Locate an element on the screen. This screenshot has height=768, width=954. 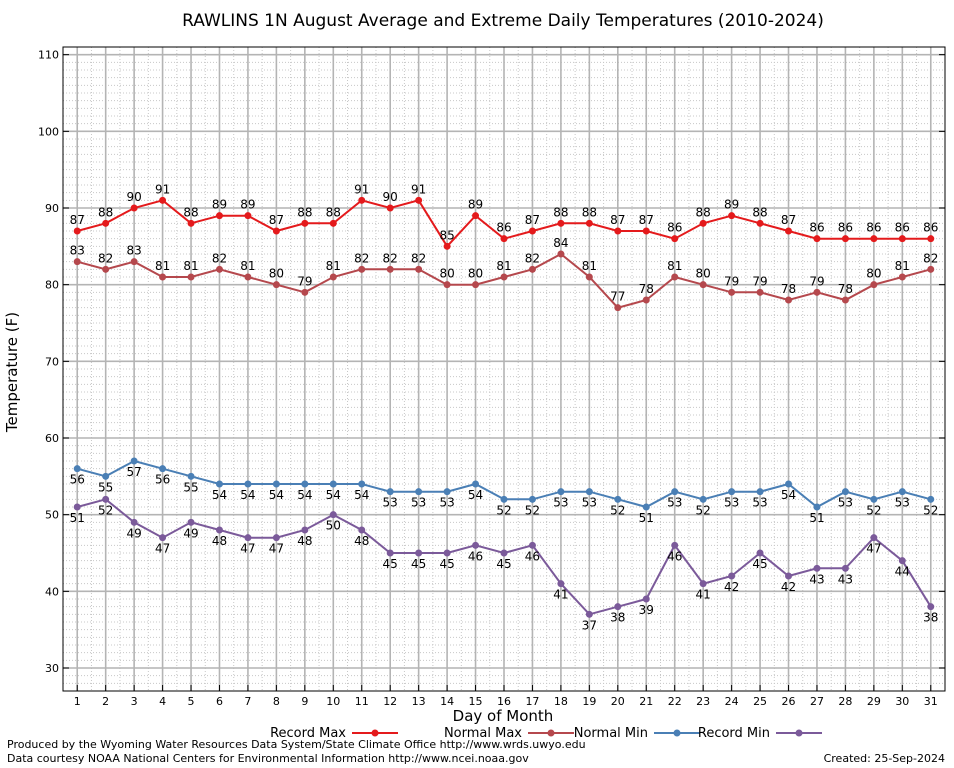
data-label: 77 is located at coordinates (617, 297).